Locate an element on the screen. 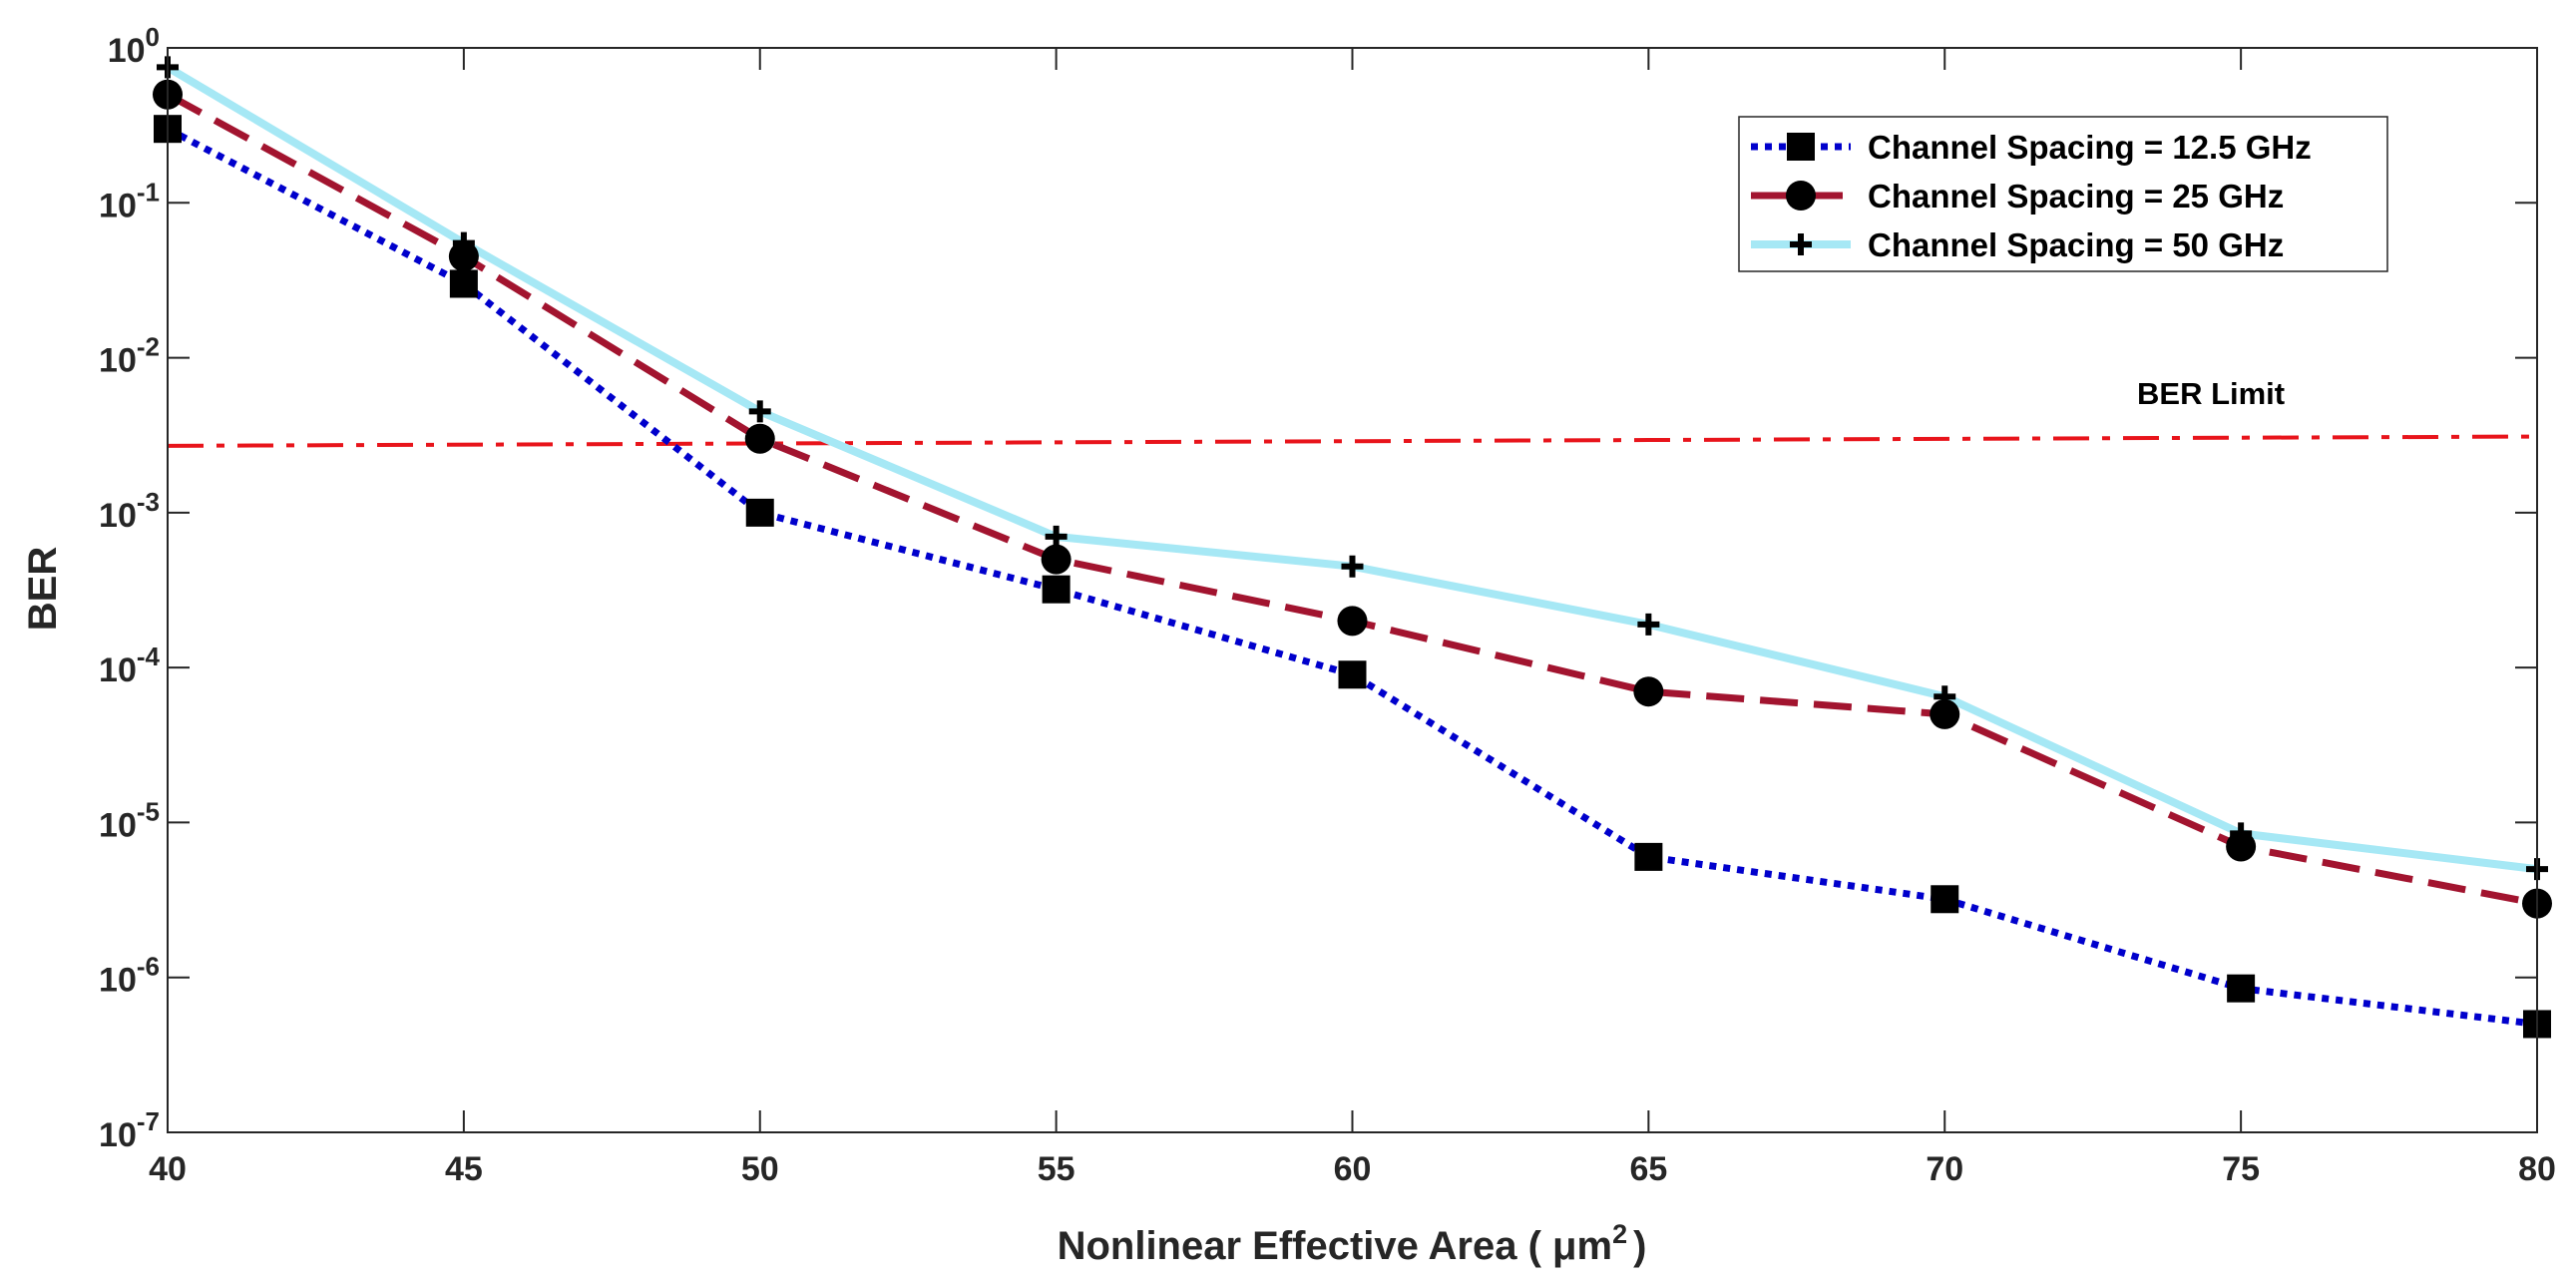 The width and height of the screenshot is (2576, 1288). x-axis-label-text: Nonlinear Effective Area ( μm is located at coordinates (1335, 1246).